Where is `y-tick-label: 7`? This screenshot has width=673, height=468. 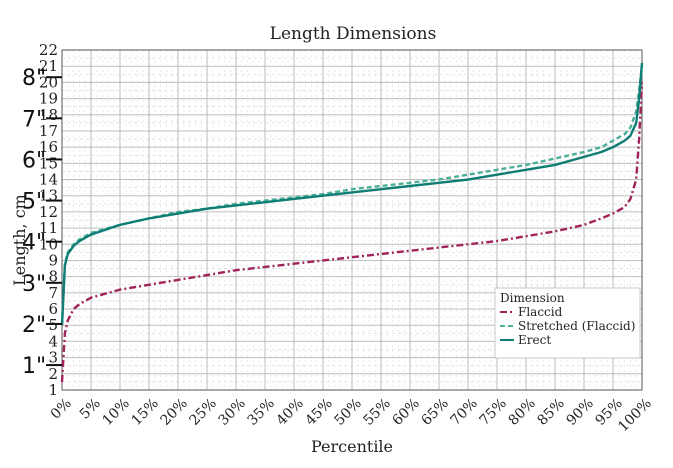 y-tick-label: 7 is located at coordinates (53, 293).